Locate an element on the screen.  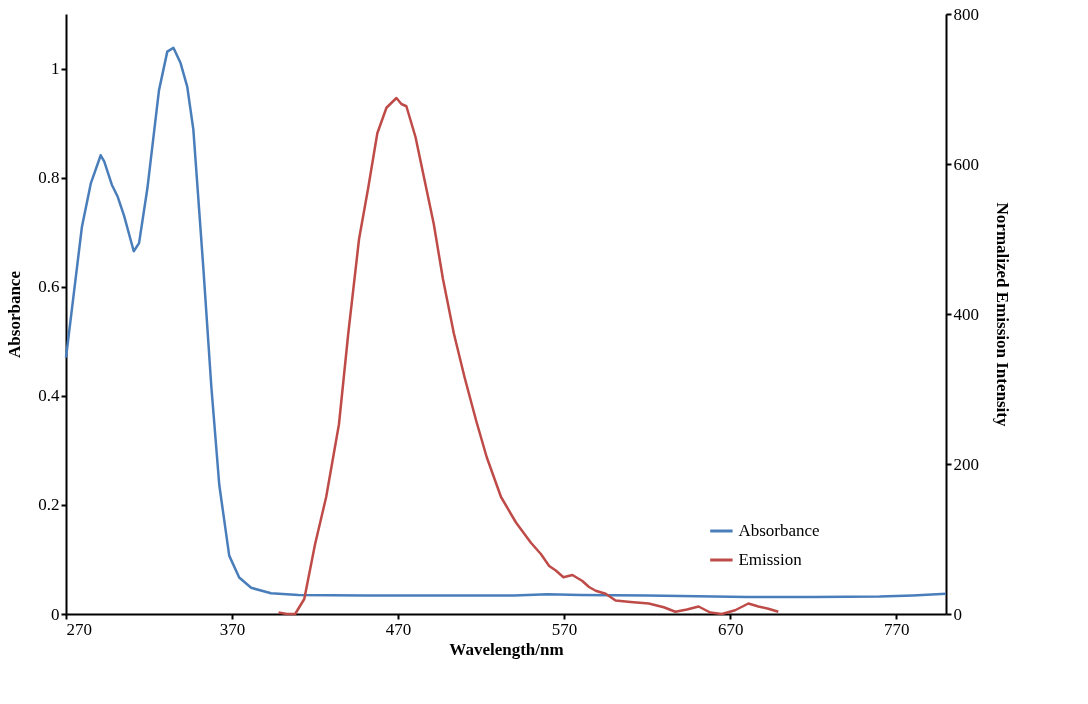
y-tick-label: 0 is located at coordinates (55, 614).